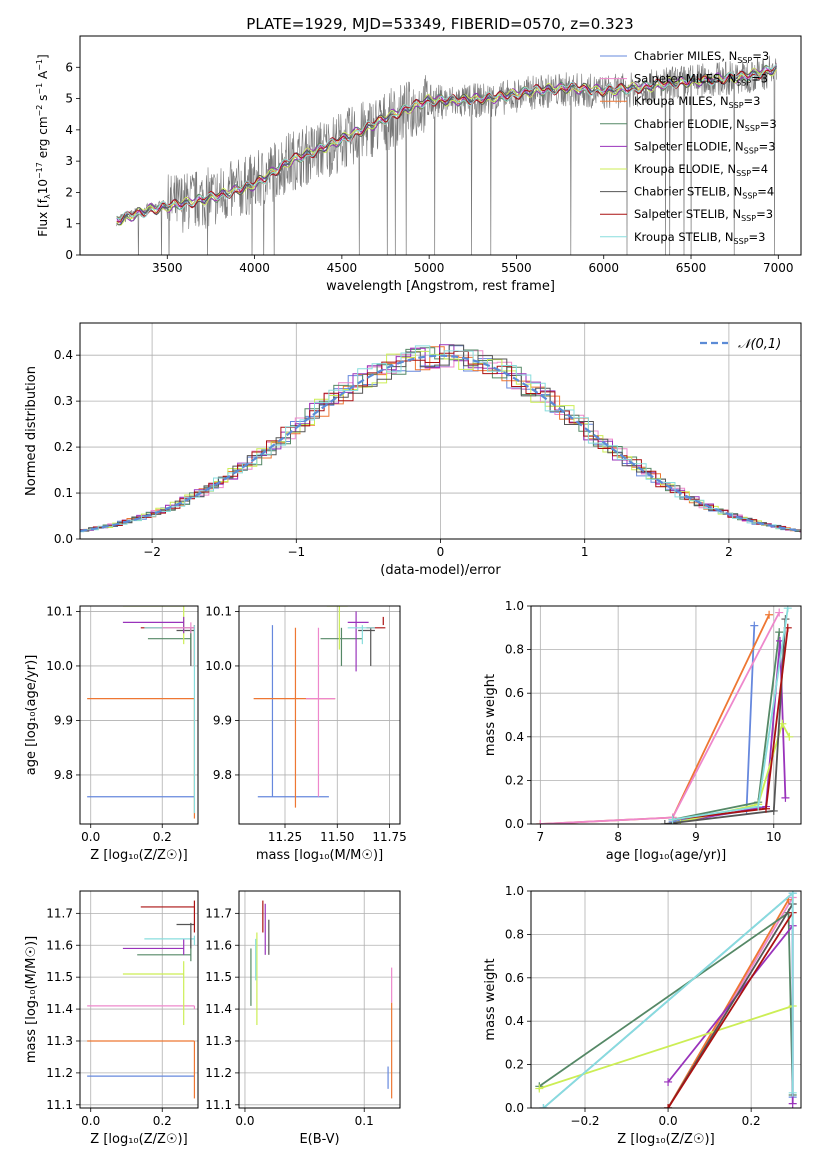 The height and width of the screenshot is (1170, 819). I want to click on y-axis-label: mass [log₁₀(M/M☉)], so click(31, 999).